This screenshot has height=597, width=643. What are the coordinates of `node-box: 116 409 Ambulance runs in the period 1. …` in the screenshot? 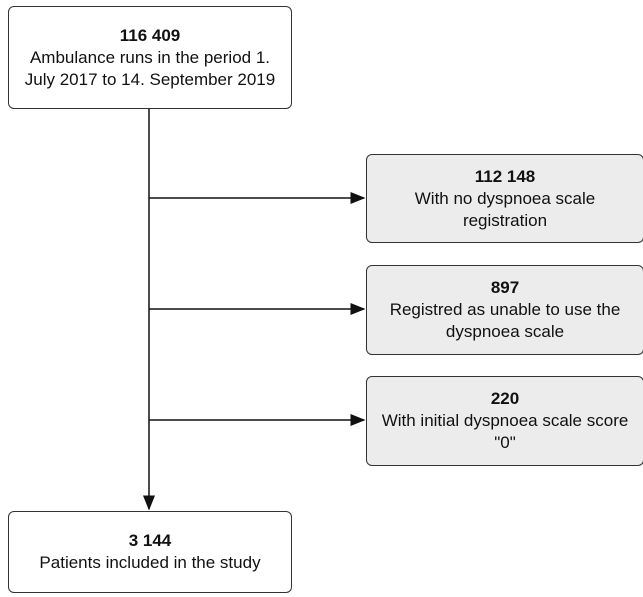 It's located at (150, 57).